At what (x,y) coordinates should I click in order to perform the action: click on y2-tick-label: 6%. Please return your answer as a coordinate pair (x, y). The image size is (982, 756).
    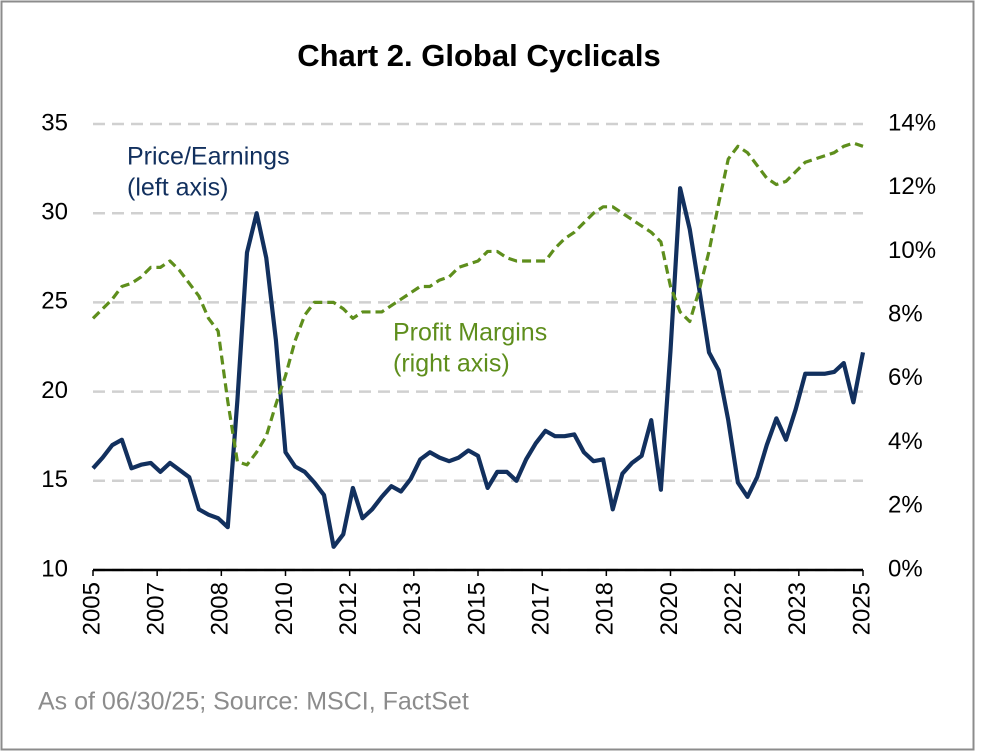
    Looking at the image, I should click on (905, 377).